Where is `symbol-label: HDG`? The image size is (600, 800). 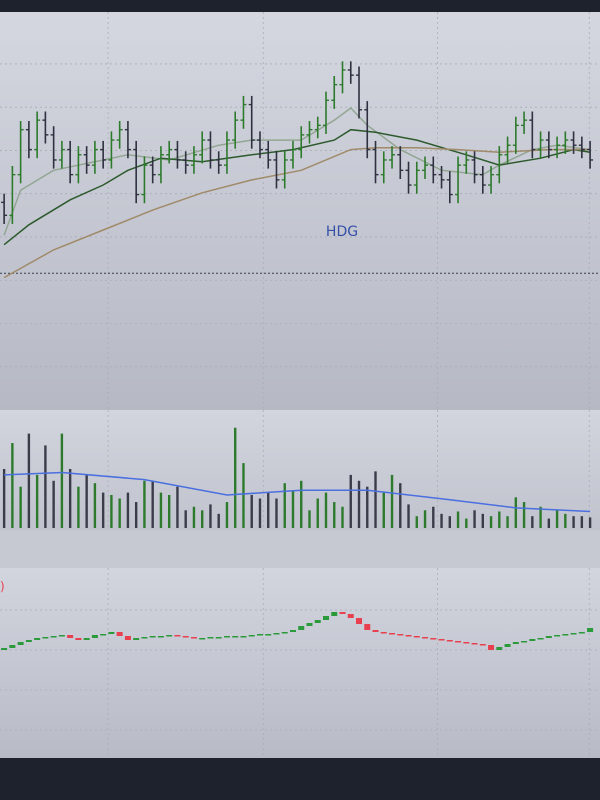
symbol-label: HDG is located at coordinates (342, 232).